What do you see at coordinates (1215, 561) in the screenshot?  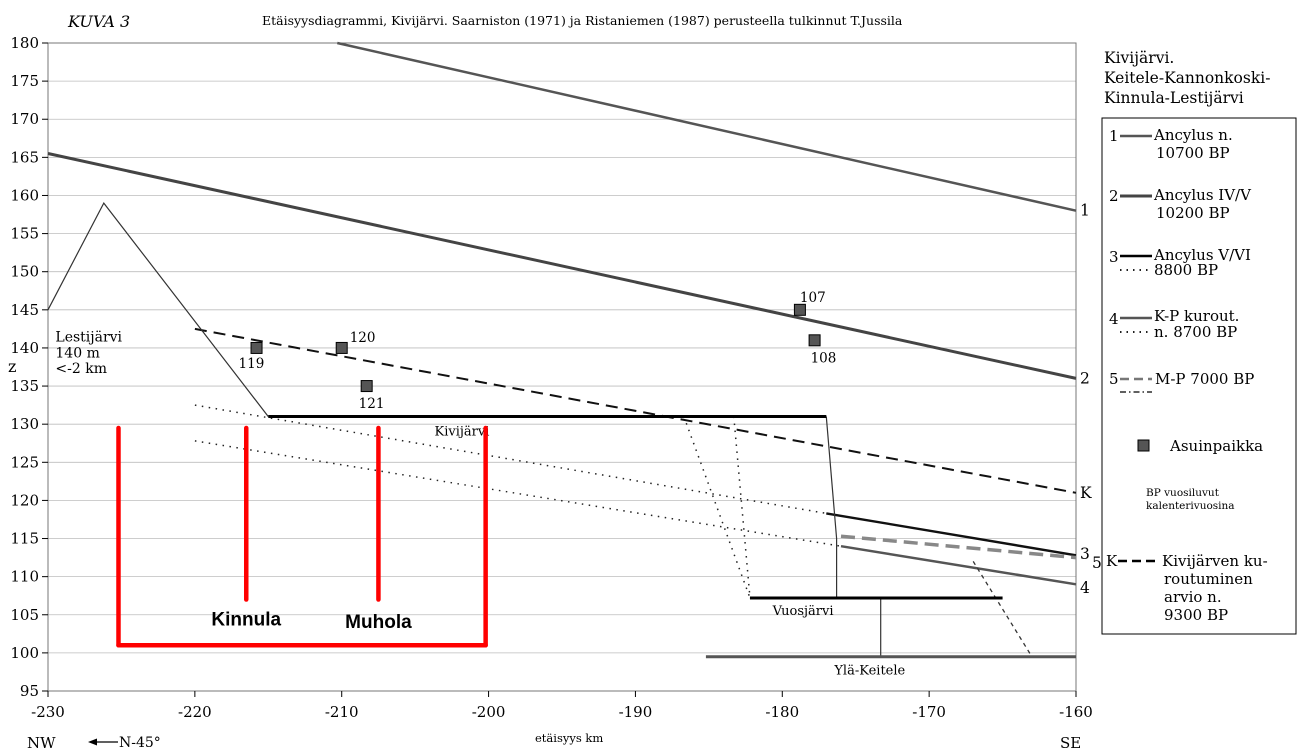 I see `legend-text: Kivijärven ku-` at bounding box center [1215, 561].